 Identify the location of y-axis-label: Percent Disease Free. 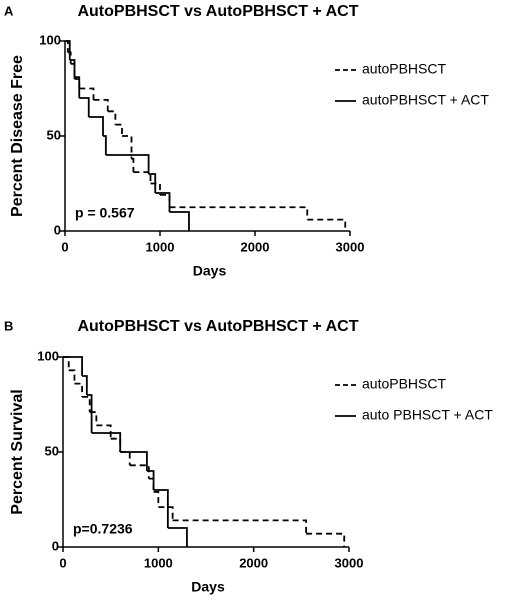
(17, 136).